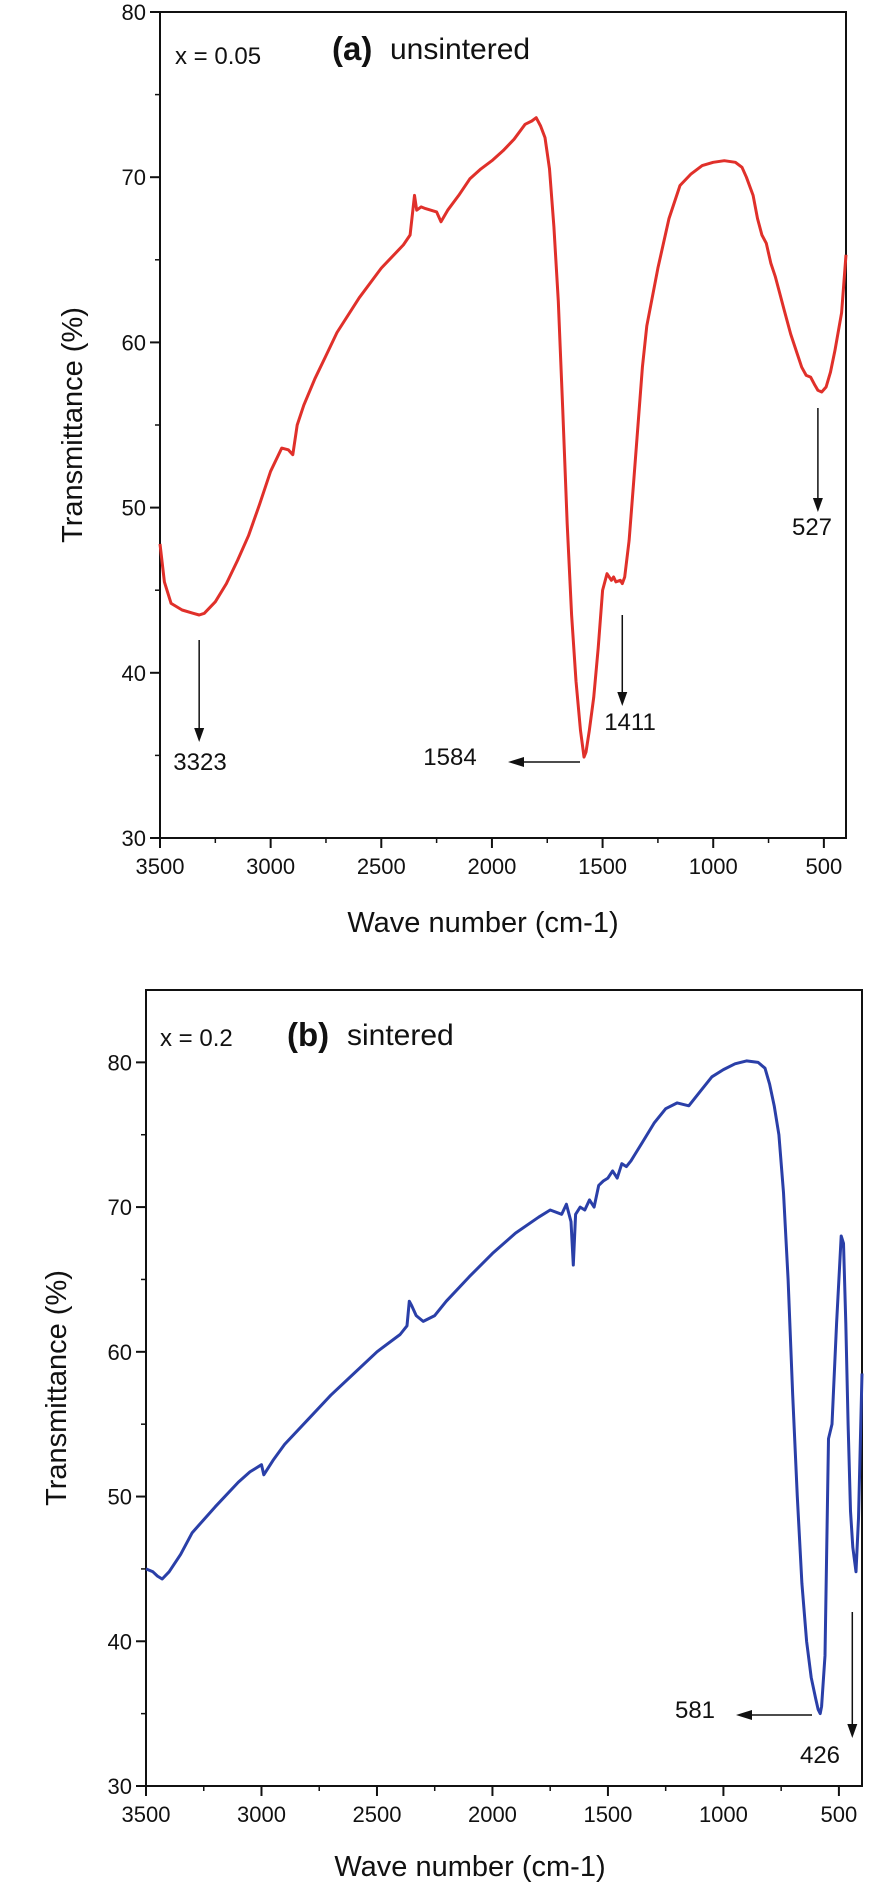 The image size is (886, 1893). Describe the element at coordinates (134, 673) in the screenshot. I see `y-tick-label-a-40: 40` at that location.